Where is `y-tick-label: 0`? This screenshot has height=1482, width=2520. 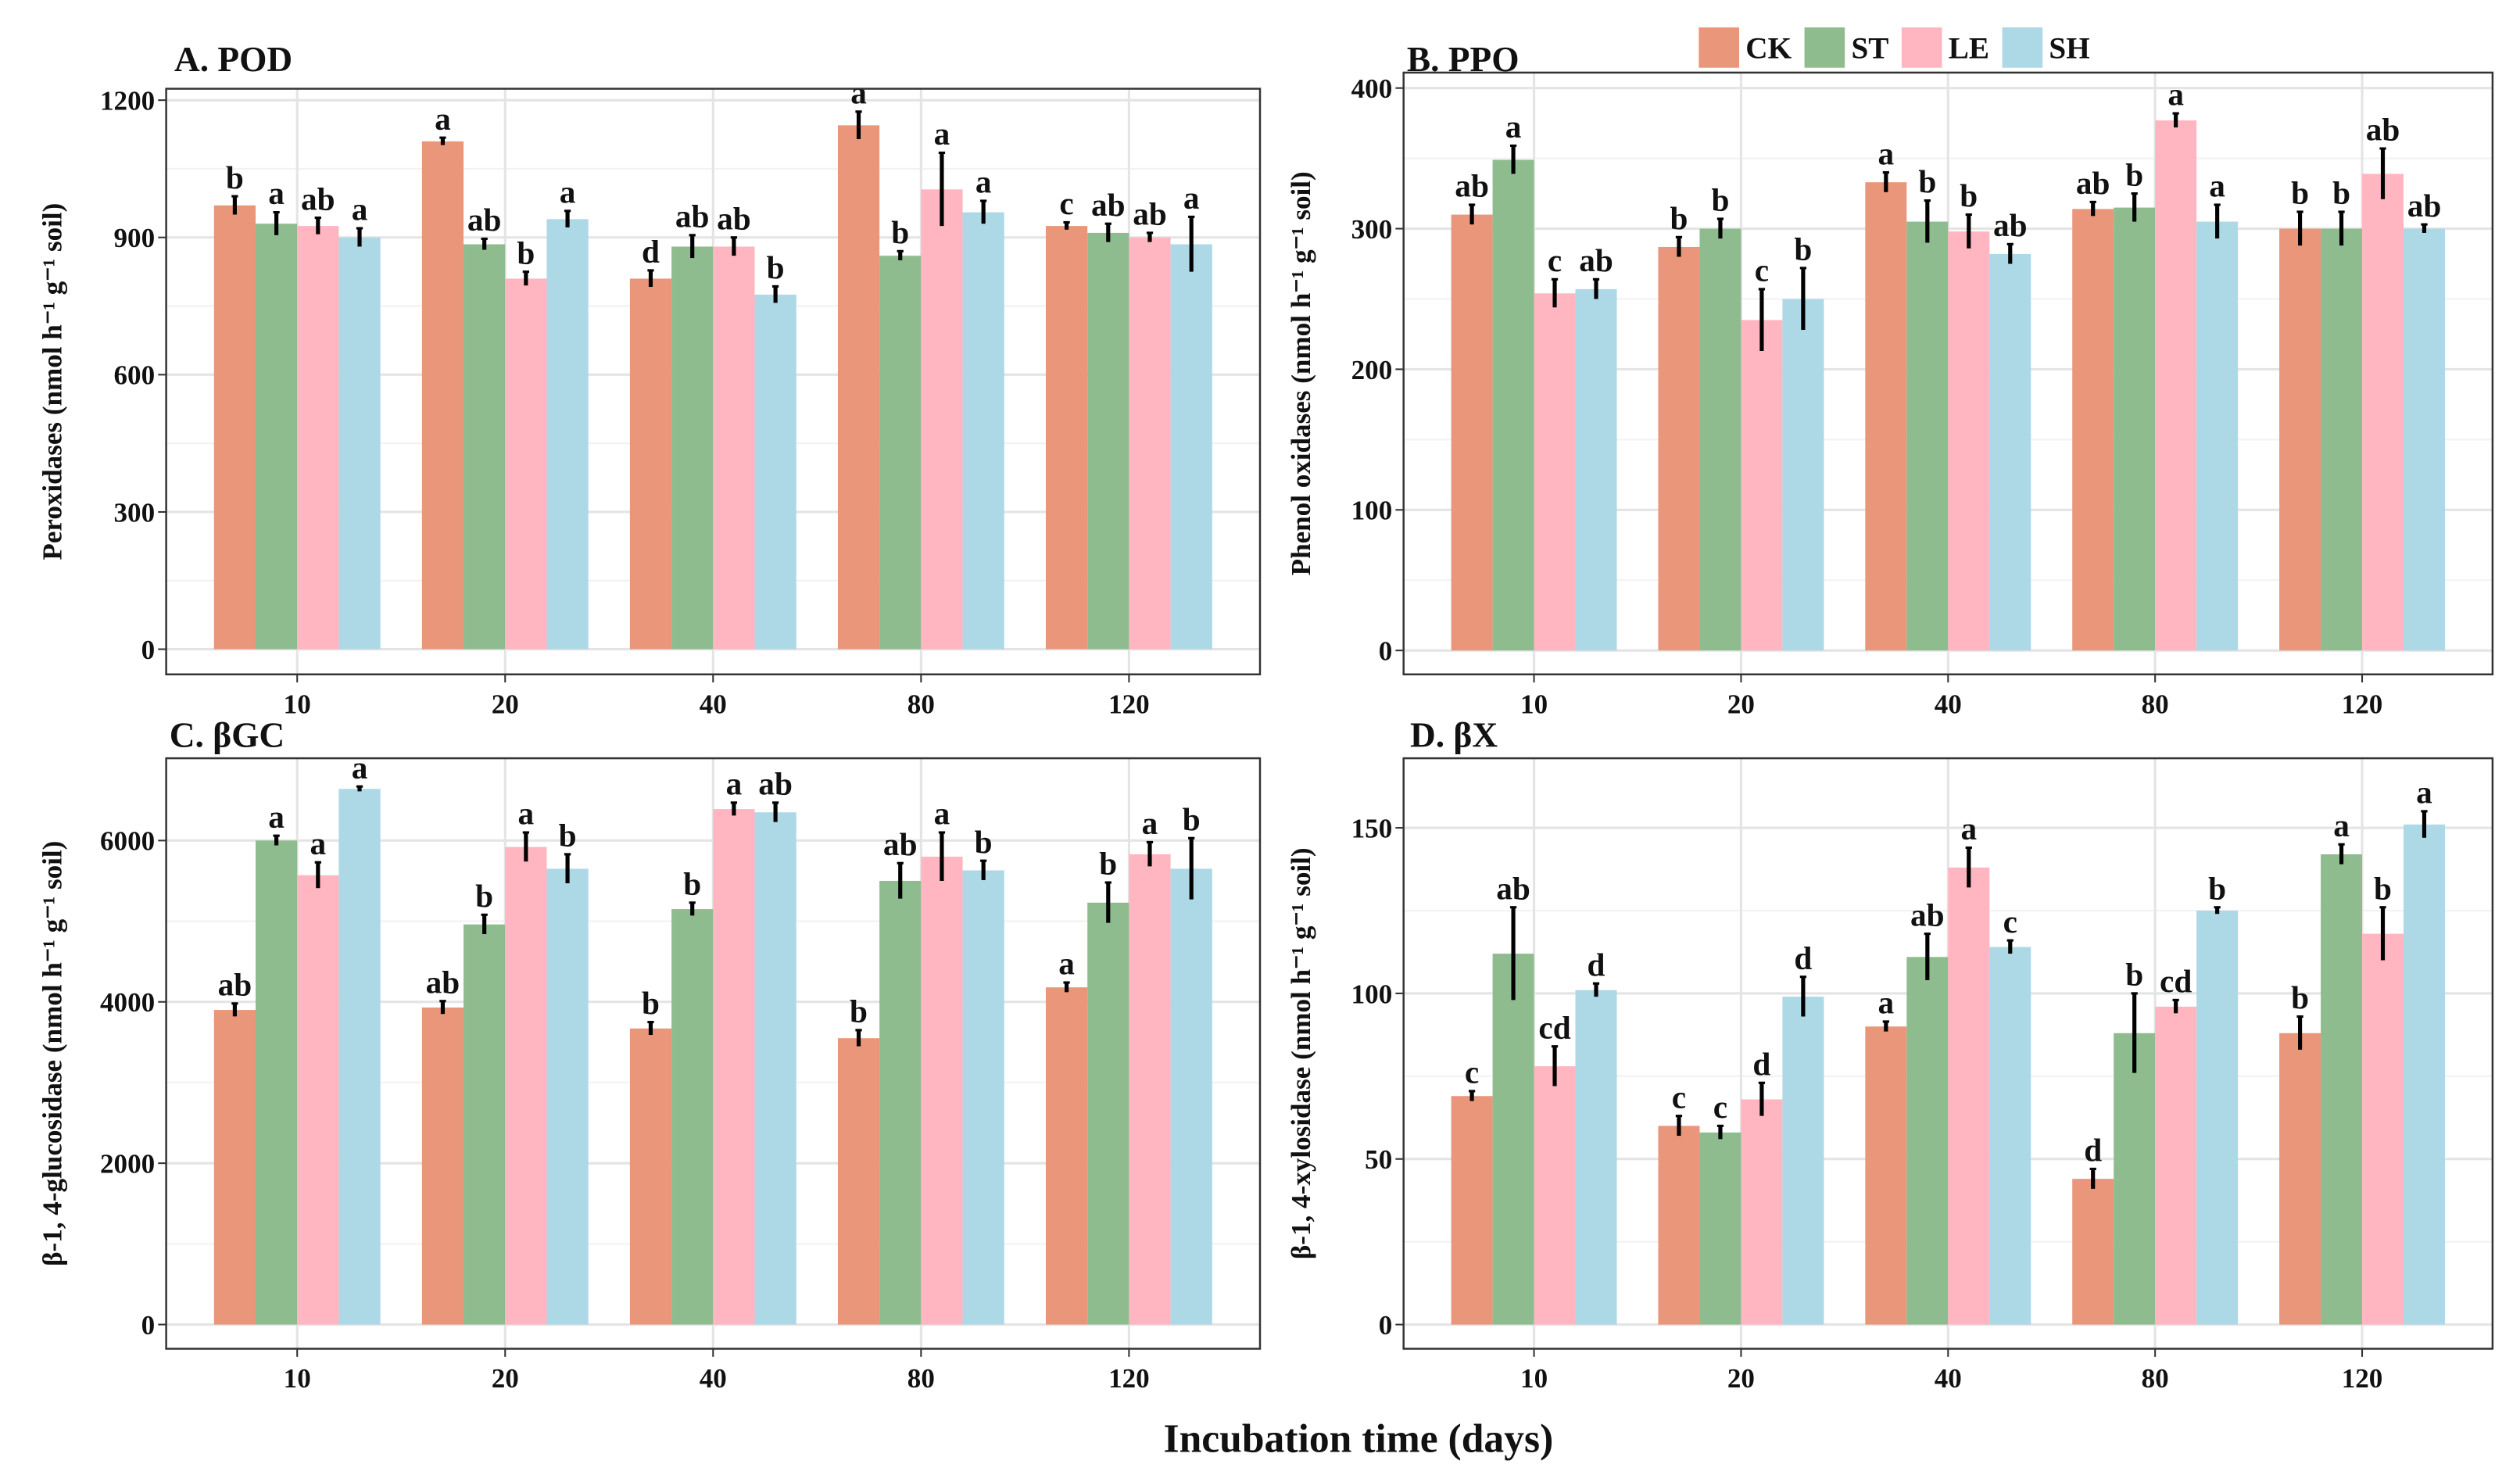
y-tick-label: 0 is located at coordinates (1386, 651).